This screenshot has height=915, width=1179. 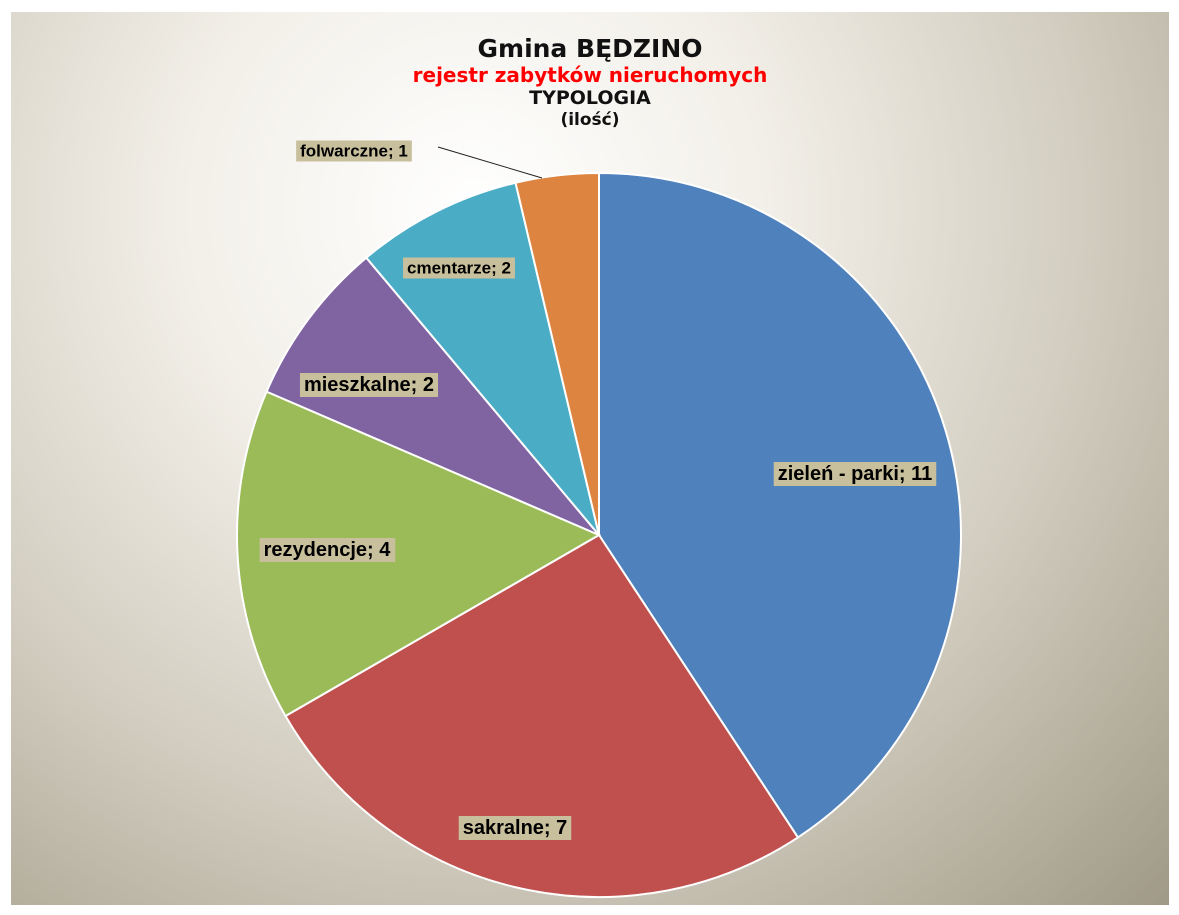 I want to click on pie-slice-folwarczne, so click(x=557, y=353).